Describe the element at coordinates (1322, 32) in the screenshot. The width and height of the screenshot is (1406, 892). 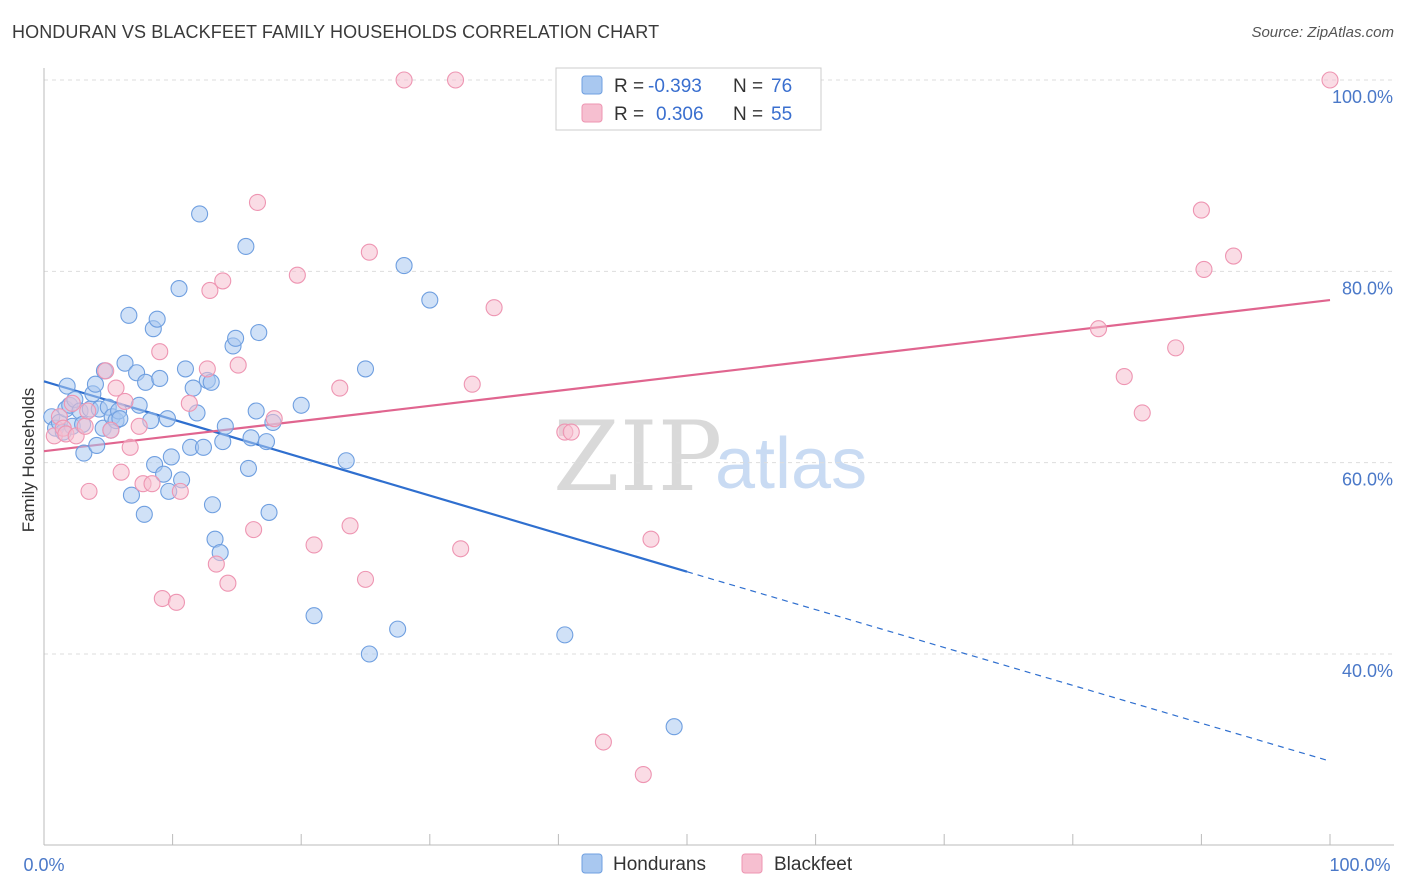
I see `source-credit: Source: ZipAtlas.com` at that location.